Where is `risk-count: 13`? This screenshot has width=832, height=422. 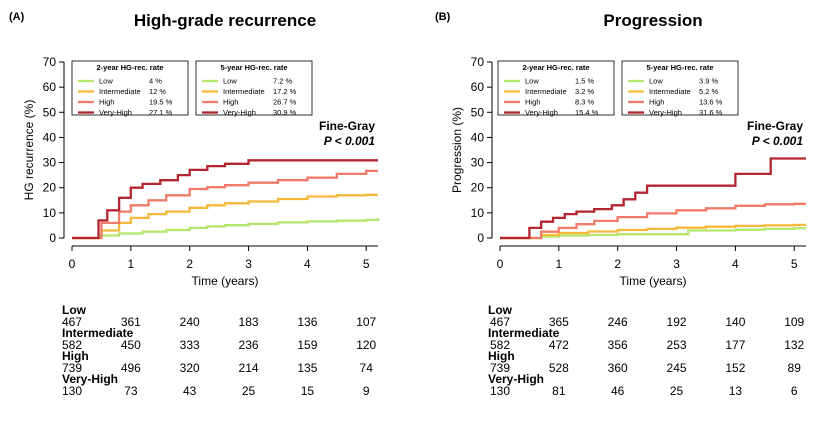
risk-count: 13 is located at coordinates (736, 391).